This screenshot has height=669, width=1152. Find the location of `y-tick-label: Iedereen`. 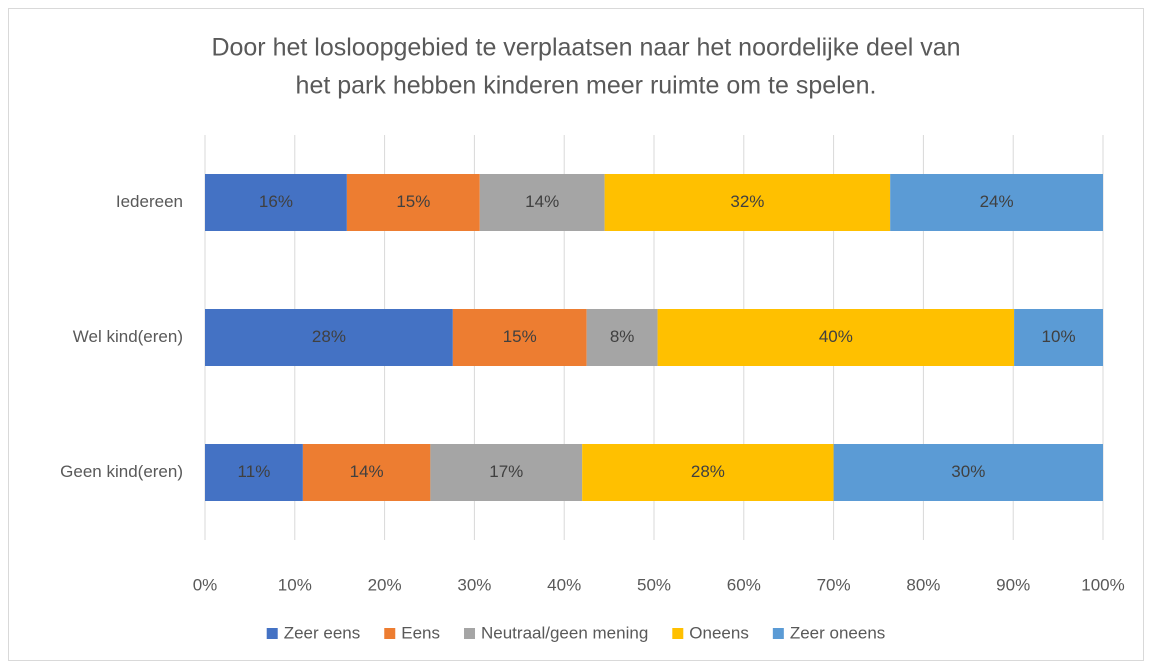

y-tick-label: Iedereen is located at coordinates (149, 201).